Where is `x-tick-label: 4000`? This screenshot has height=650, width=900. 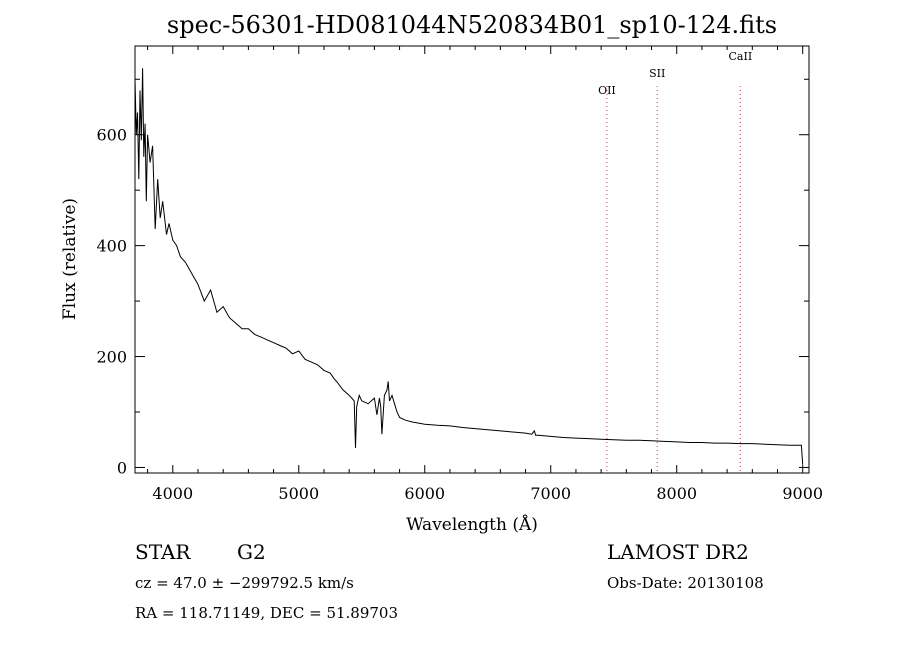 x-tick-label: 4000 is located at coordinates (172, 493).